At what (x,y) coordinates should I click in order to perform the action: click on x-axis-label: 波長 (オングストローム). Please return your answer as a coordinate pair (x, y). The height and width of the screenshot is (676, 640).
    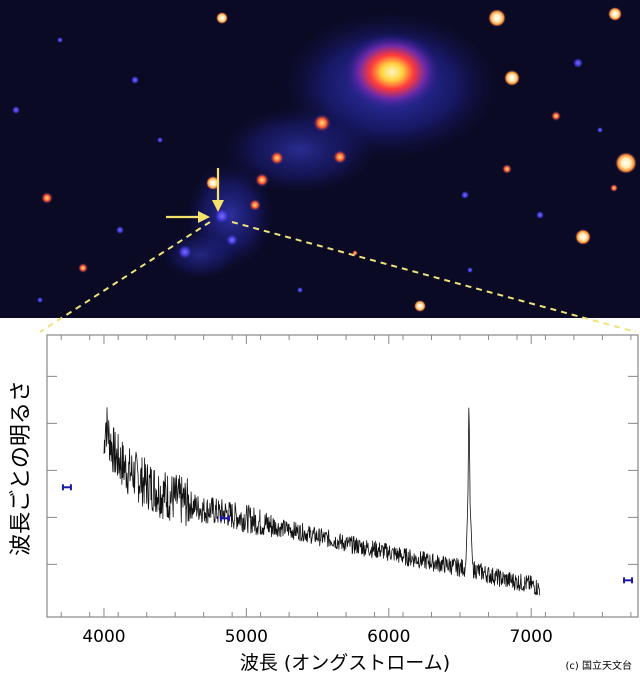
    Looking at the image, I should click on (345, 663).